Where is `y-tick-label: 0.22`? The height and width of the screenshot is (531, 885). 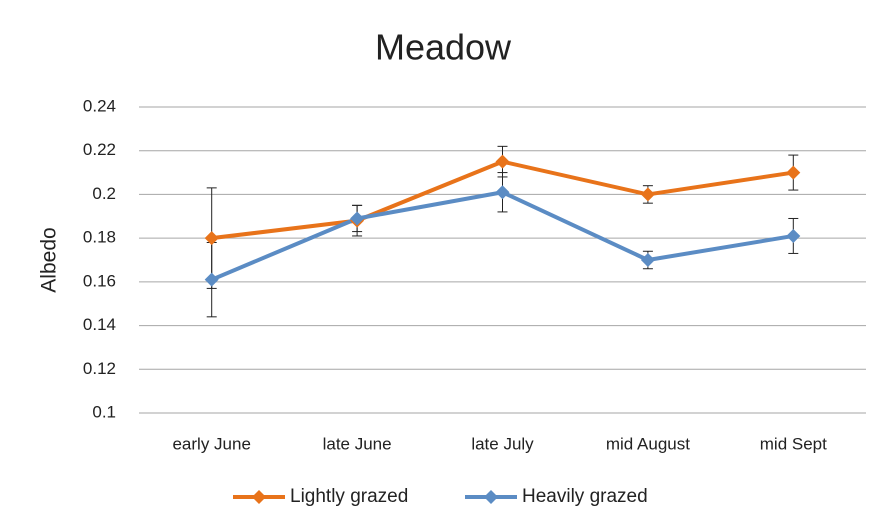
y-tick-label: 0.22 is located at coordinates (99, 149).